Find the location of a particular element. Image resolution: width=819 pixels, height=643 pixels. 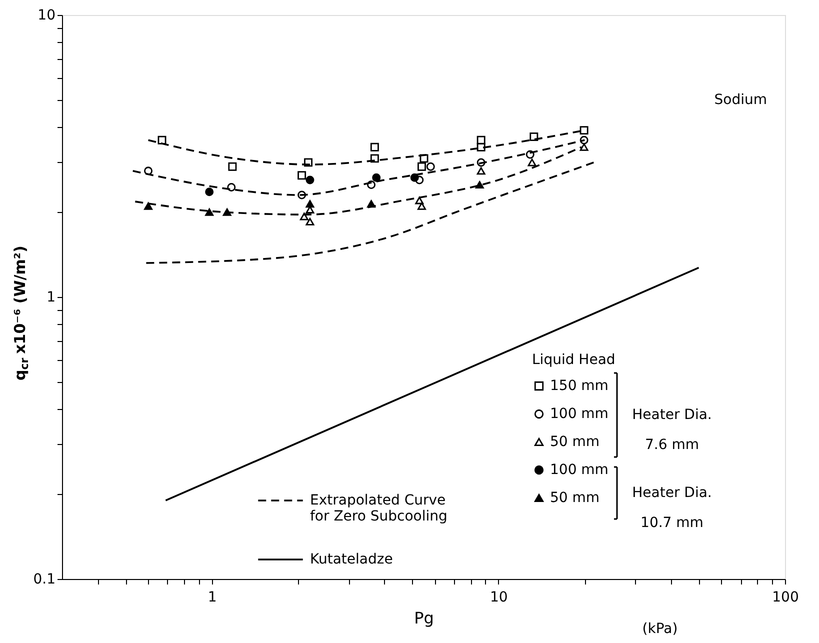

y-axis-title: qcr x10⁻⁶ (W/m²) is located at coordinates (21, 313).